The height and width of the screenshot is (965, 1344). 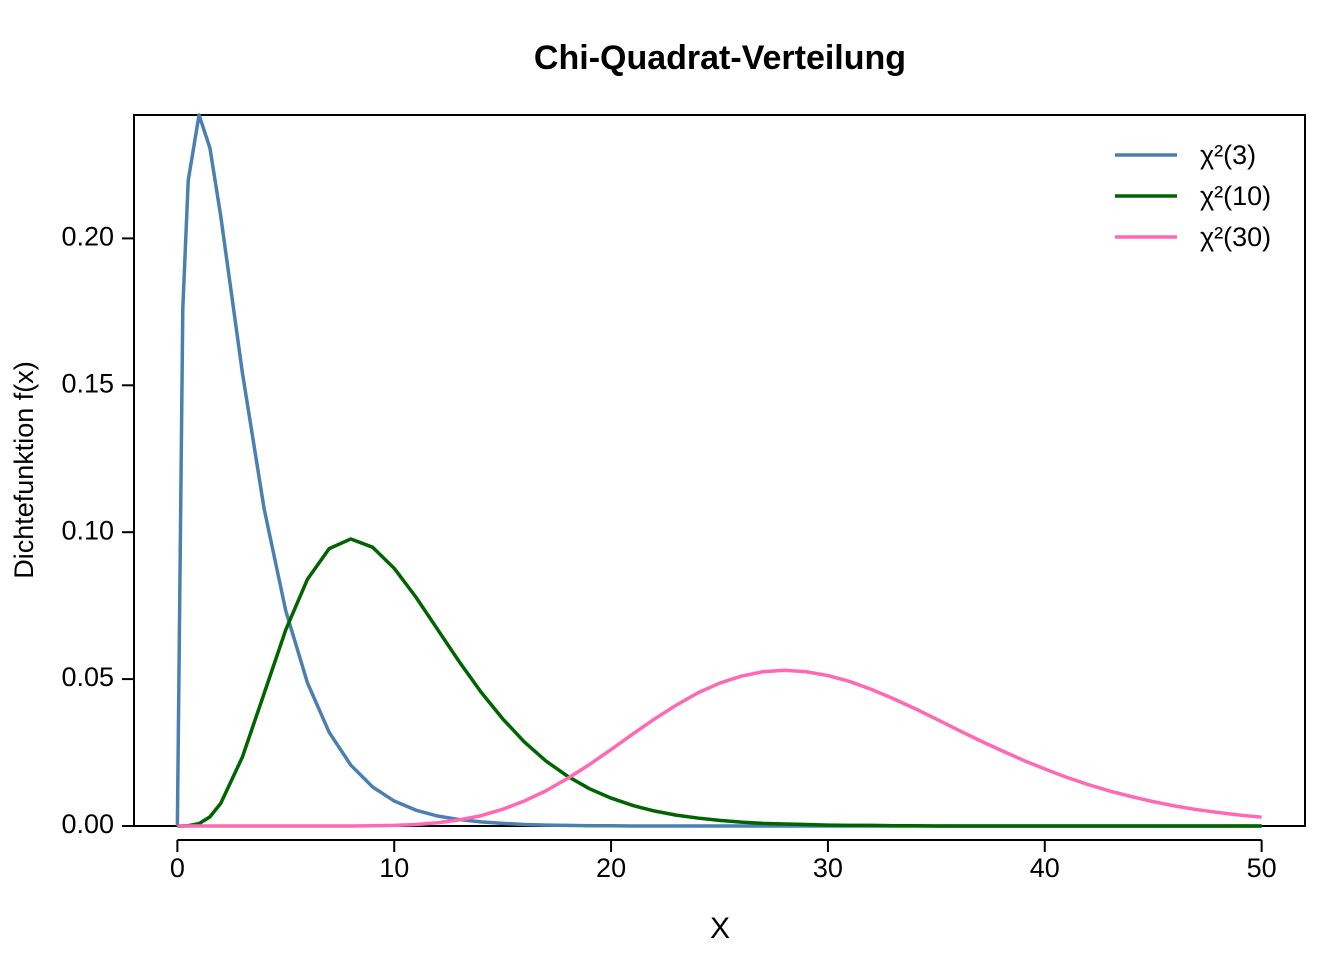 I want to click on x-tick-label: 10, so click(x=394, y=868).